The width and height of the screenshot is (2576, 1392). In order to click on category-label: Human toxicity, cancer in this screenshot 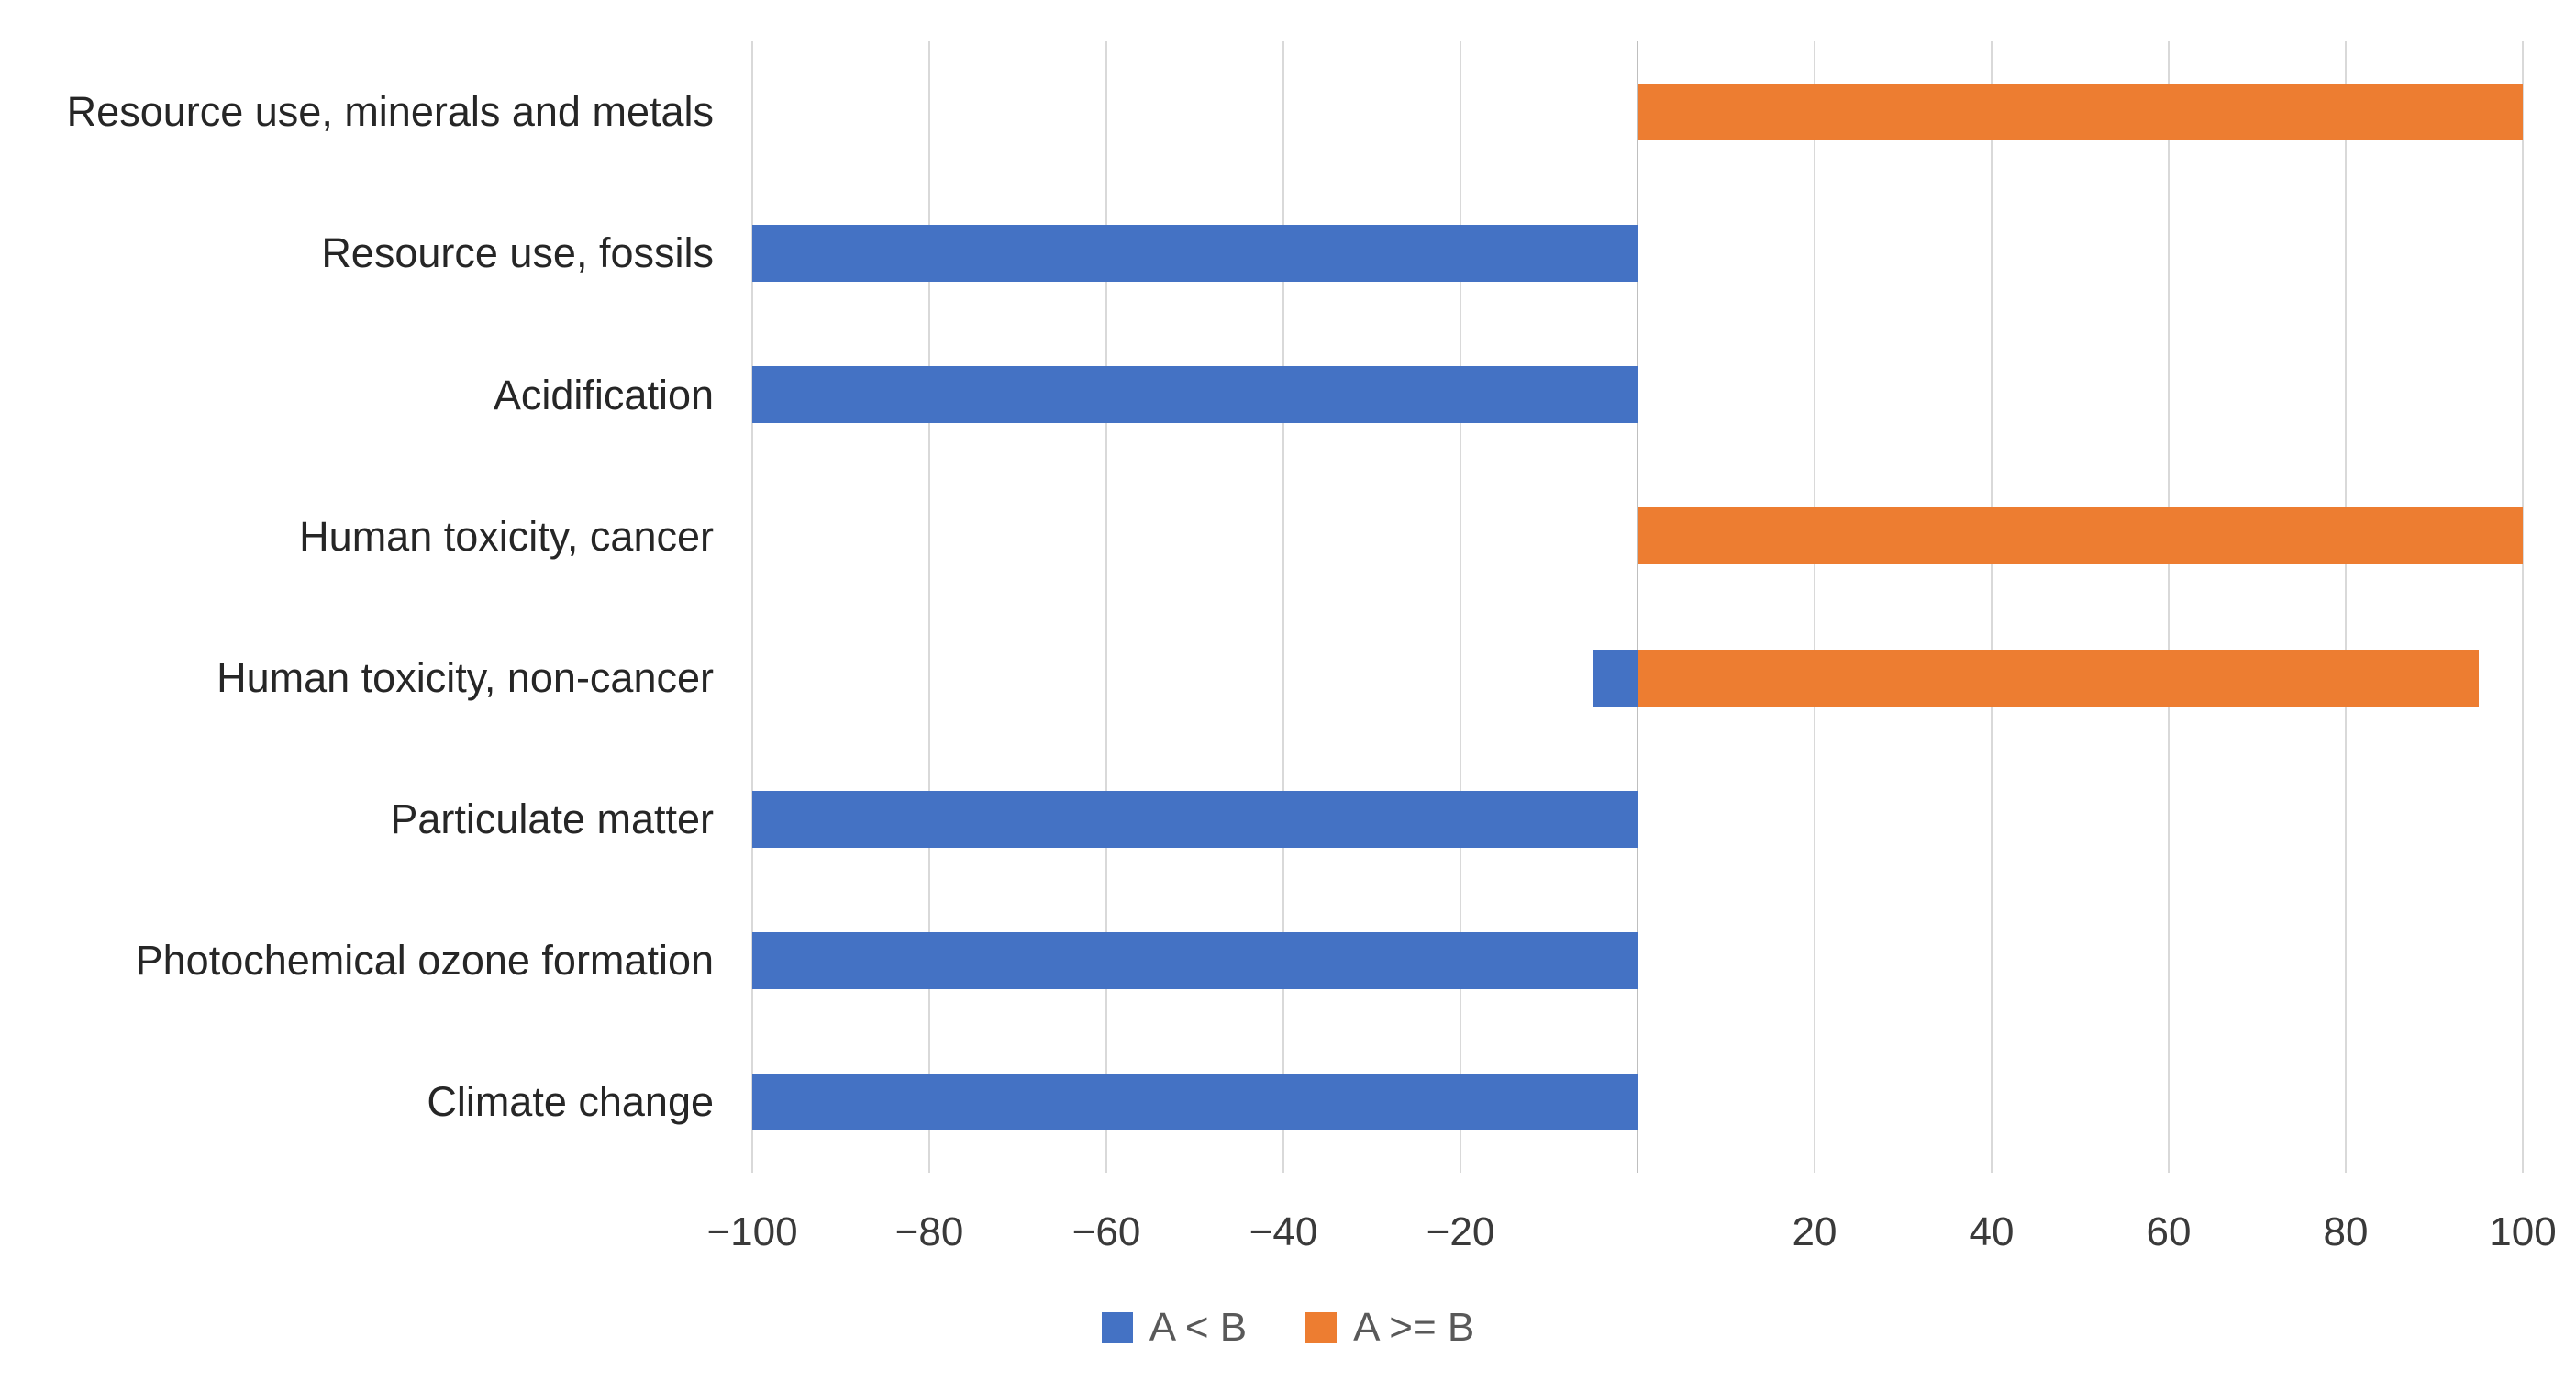, I will do `click(506, 536)`.